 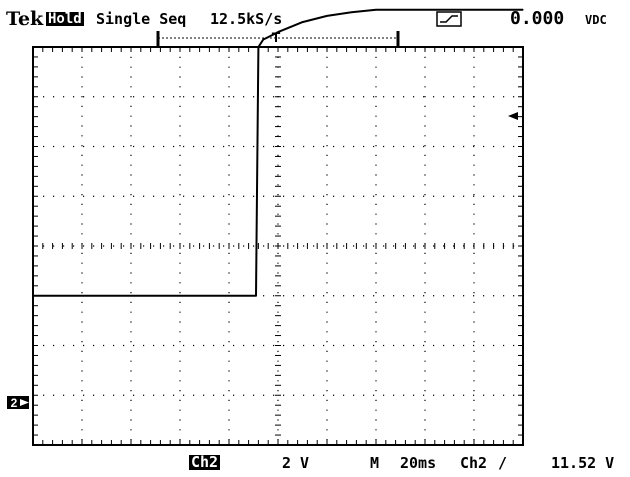 What do you see at coordinates (246, 19) in the screenshot?
I see `sample-rate: 12.5kS/s` at bounding box center [246, 19].